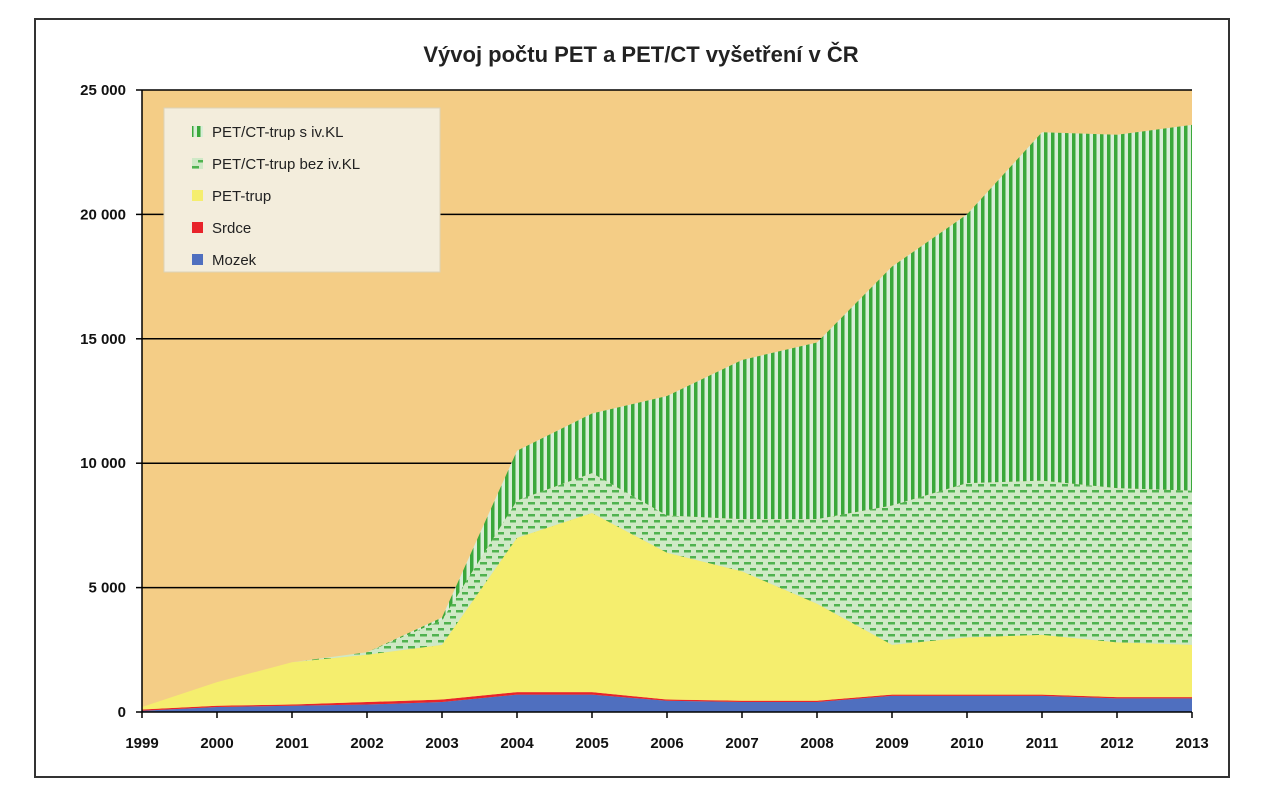 This screenshot has width=1269, height=800. I want to click on y-tick-label: 5 000, so click(107, 588).